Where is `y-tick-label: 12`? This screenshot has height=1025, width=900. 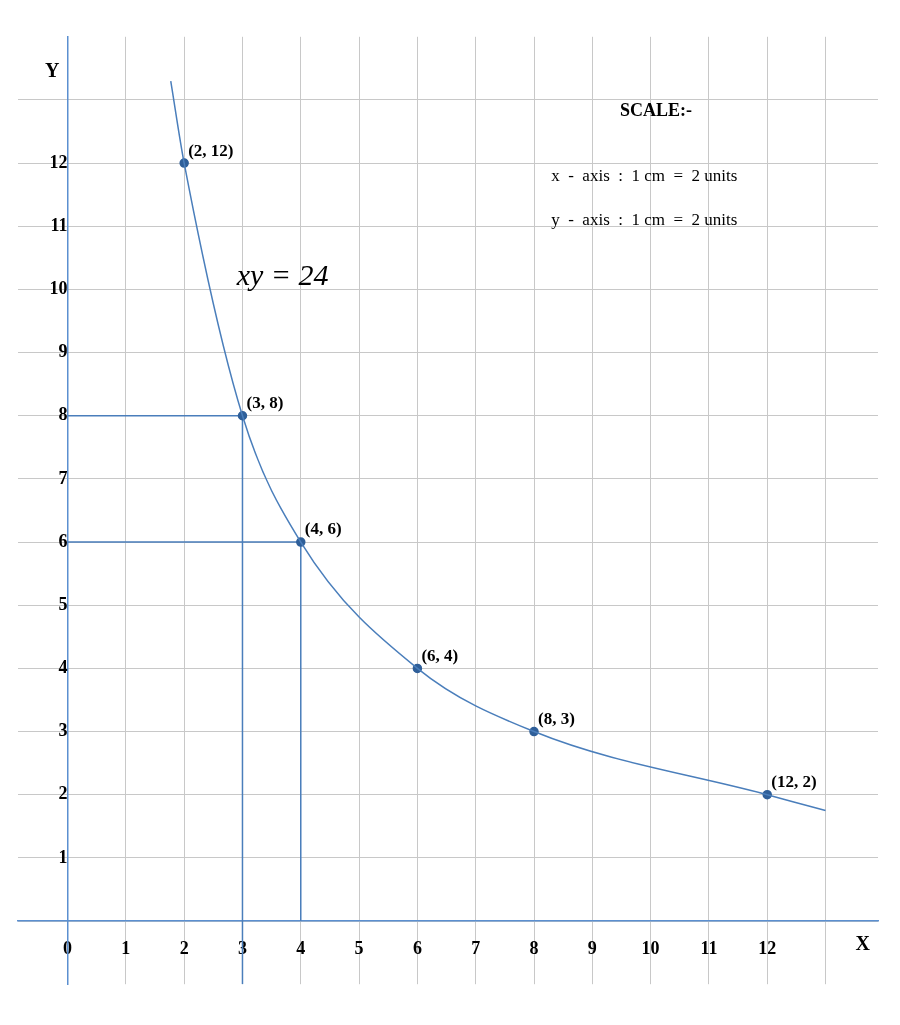 y-tick-label: 12 is located at coordinates (58, 161).